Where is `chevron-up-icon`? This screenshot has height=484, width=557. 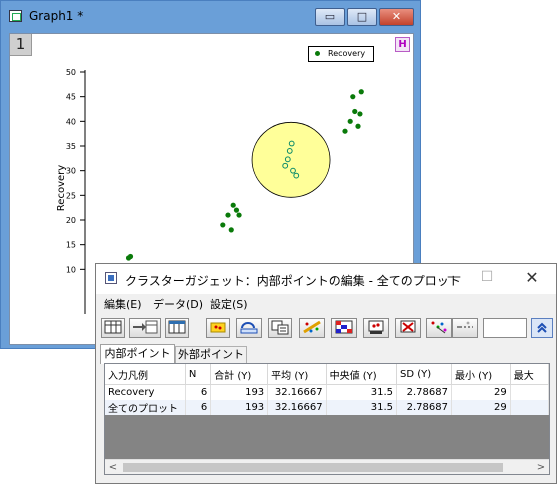 chevron-up-icon is located at coordinates (542, 327).